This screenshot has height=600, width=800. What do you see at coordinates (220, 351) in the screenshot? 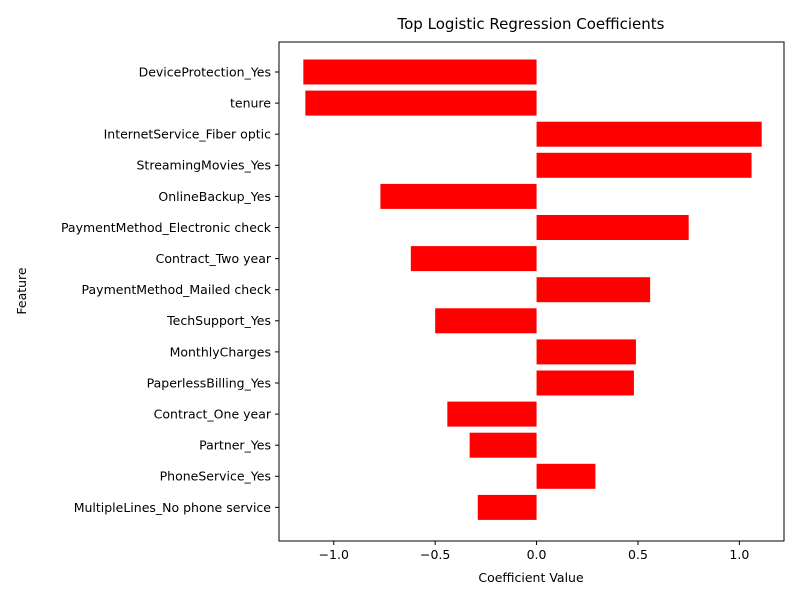
I see `y-tick-label: MonthlyCharges` at bounding box center [220, 351].